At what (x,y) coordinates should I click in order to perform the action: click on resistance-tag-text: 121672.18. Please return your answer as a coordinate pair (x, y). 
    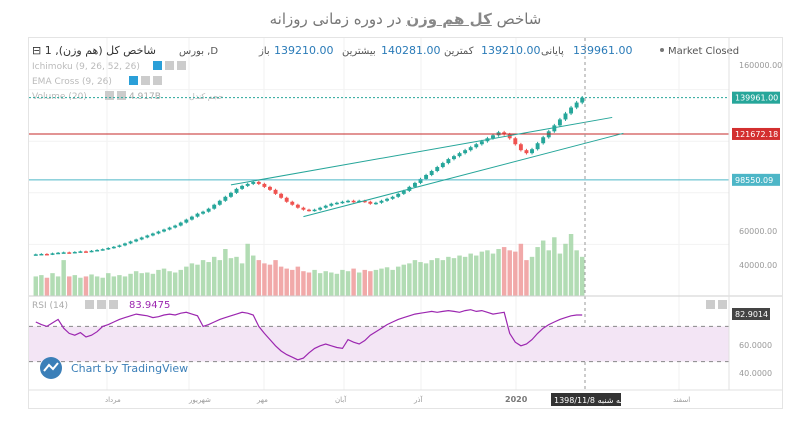
    Looking at the image, I should click on (756, 134).